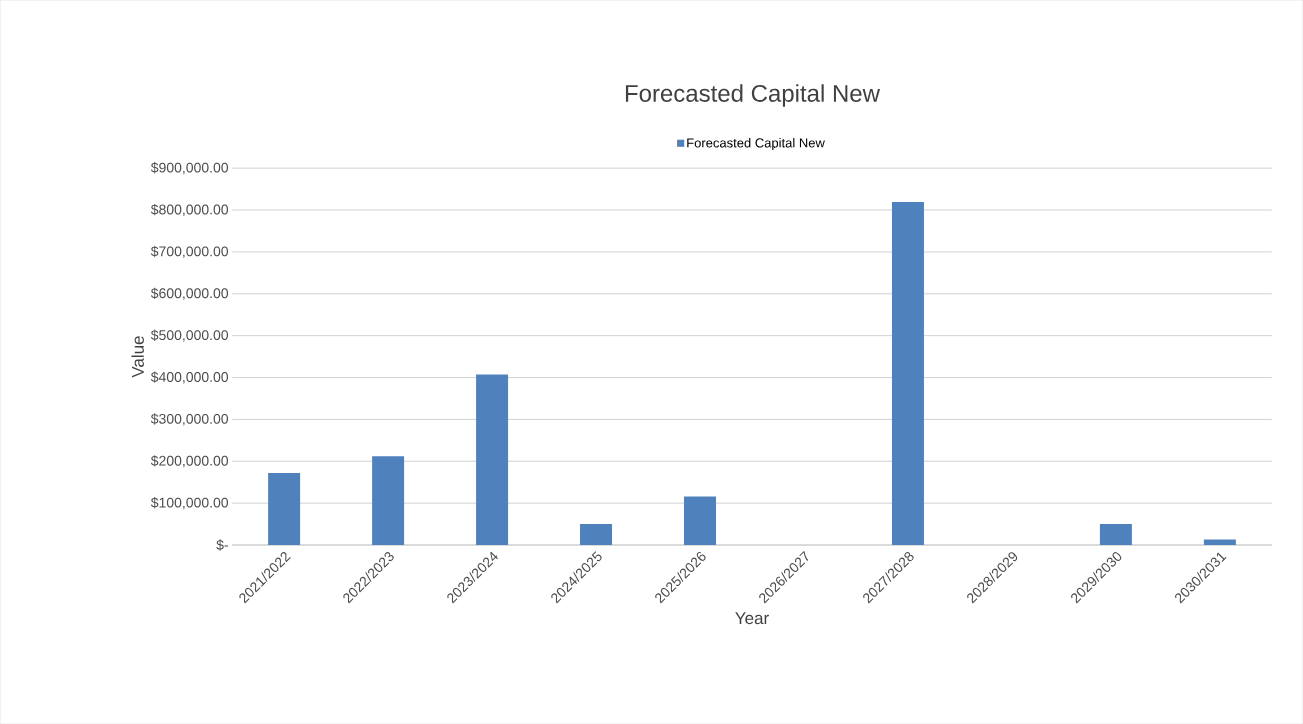  What do you see at coordinates (189, 503) in the screenshot?
I see `y-tick-label: $100,000.00` at bounding box center [189, 503].